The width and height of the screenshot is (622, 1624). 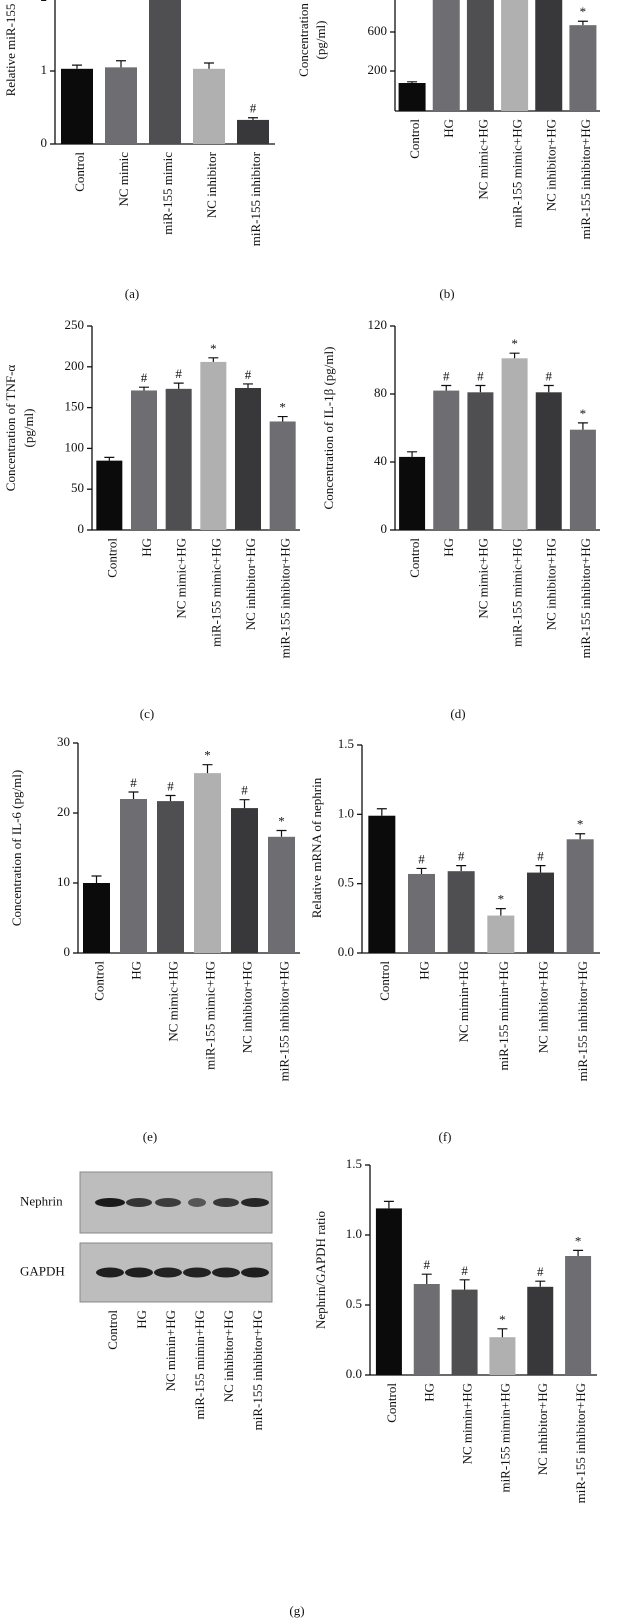 What do you see at coordinates (41, 1200) in the screenshot?
I see `blot-row-label: Nephrin` at bounding box center [41, 1200].